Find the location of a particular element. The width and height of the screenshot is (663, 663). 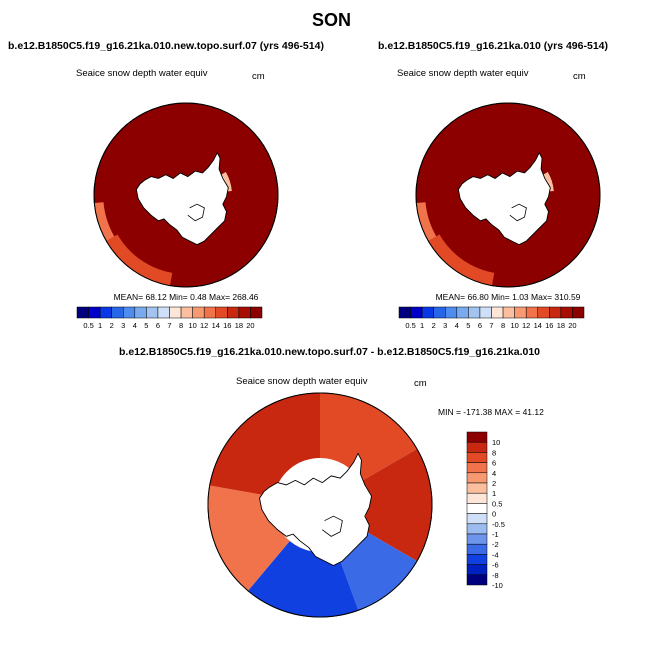

difference-colorbar-tick-label-11: -4 is located at coordinates (495, 554).